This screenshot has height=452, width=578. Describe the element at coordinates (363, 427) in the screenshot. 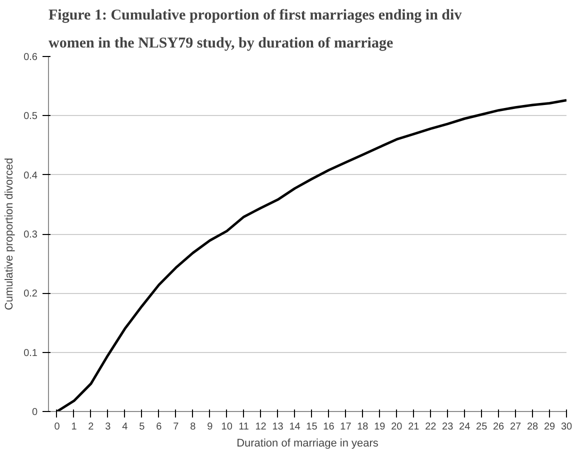

I see `x-tick-label: 18` at that location.